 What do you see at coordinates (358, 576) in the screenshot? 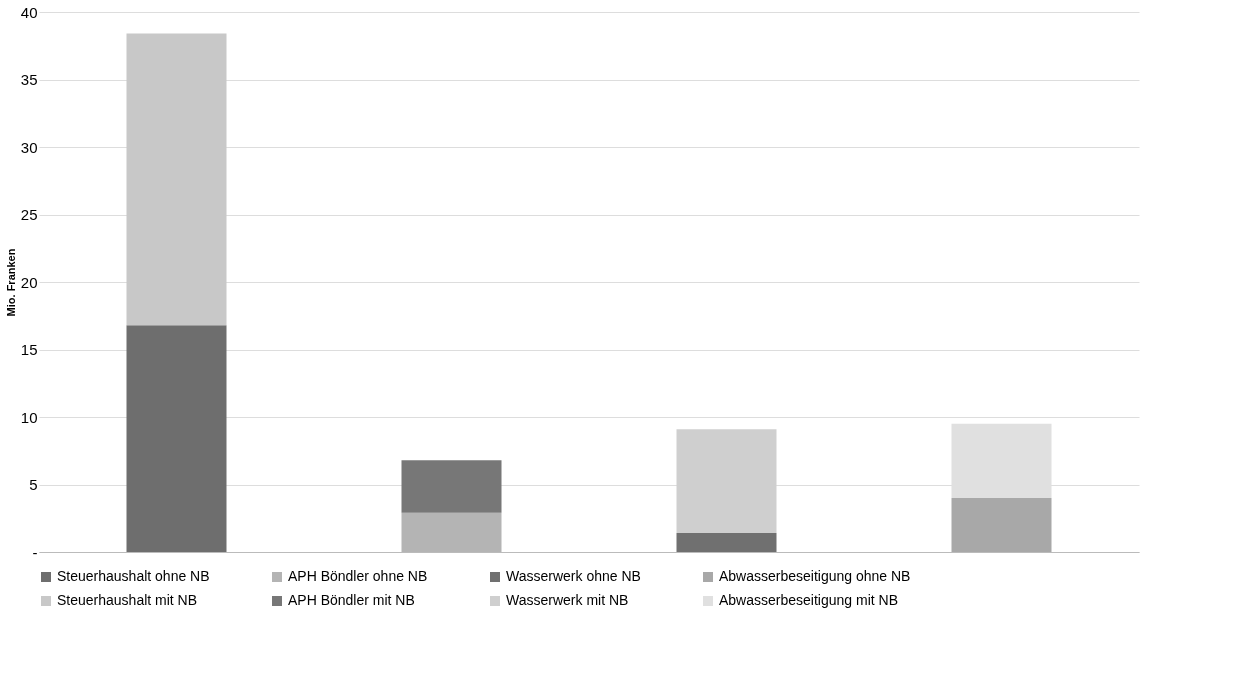
I see `legend-label: APH Böndler ohne NB` at bounding box center [358, 576].